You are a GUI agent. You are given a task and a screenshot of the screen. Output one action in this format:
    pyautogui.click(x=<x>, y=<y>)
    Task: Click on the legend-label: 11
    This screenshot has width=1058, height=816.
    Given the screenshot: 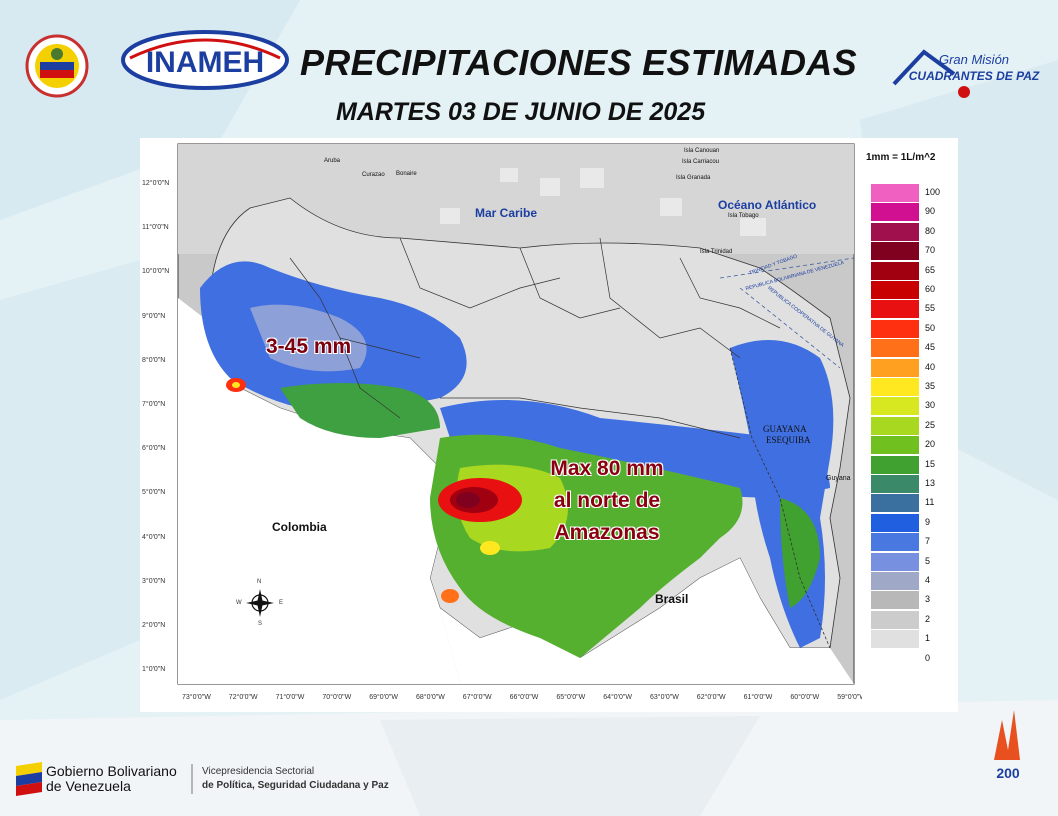 What is the action you would take?
    pyautogui.click(x=930, y=502)
    